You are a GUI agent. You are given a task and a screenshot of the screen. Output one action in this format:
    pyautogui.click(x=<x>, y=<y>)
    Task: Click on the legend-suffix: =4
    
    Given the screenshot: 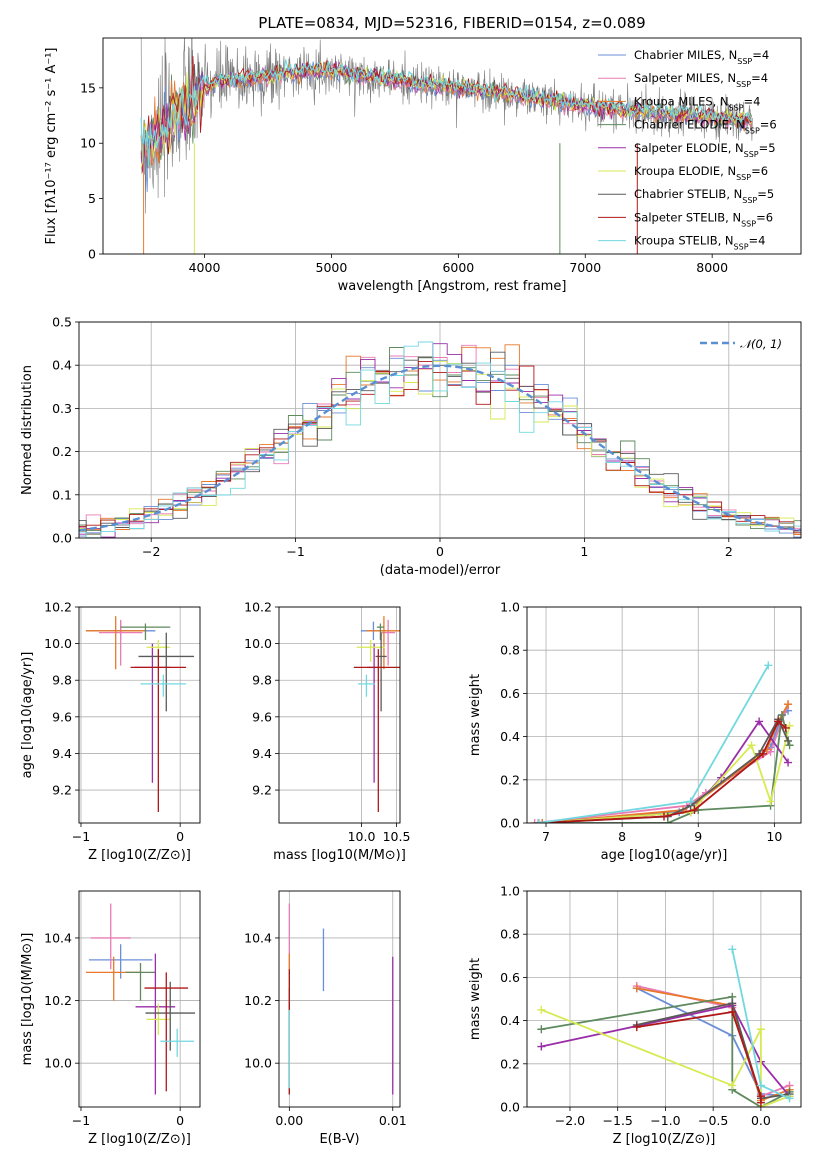 What is the action you would take?
    pyautogui.click(x=752, y=101)
    